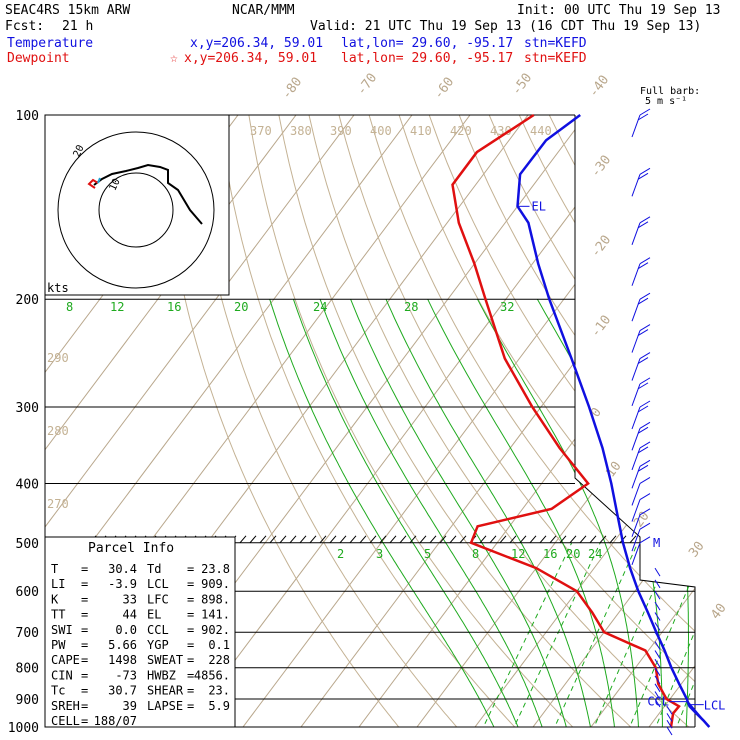  I want to click on pressure-label: 1000, so click(23, 728).